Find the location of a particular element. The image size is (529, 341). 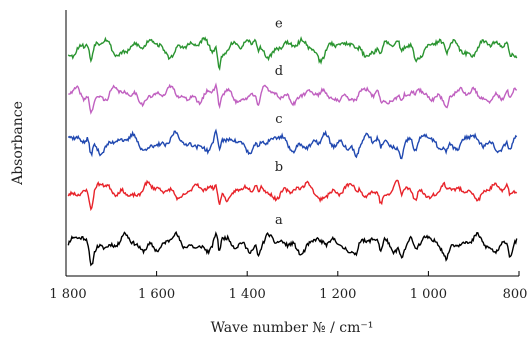

x-tick-label: 1 000 is located at coordinates (428, 294).